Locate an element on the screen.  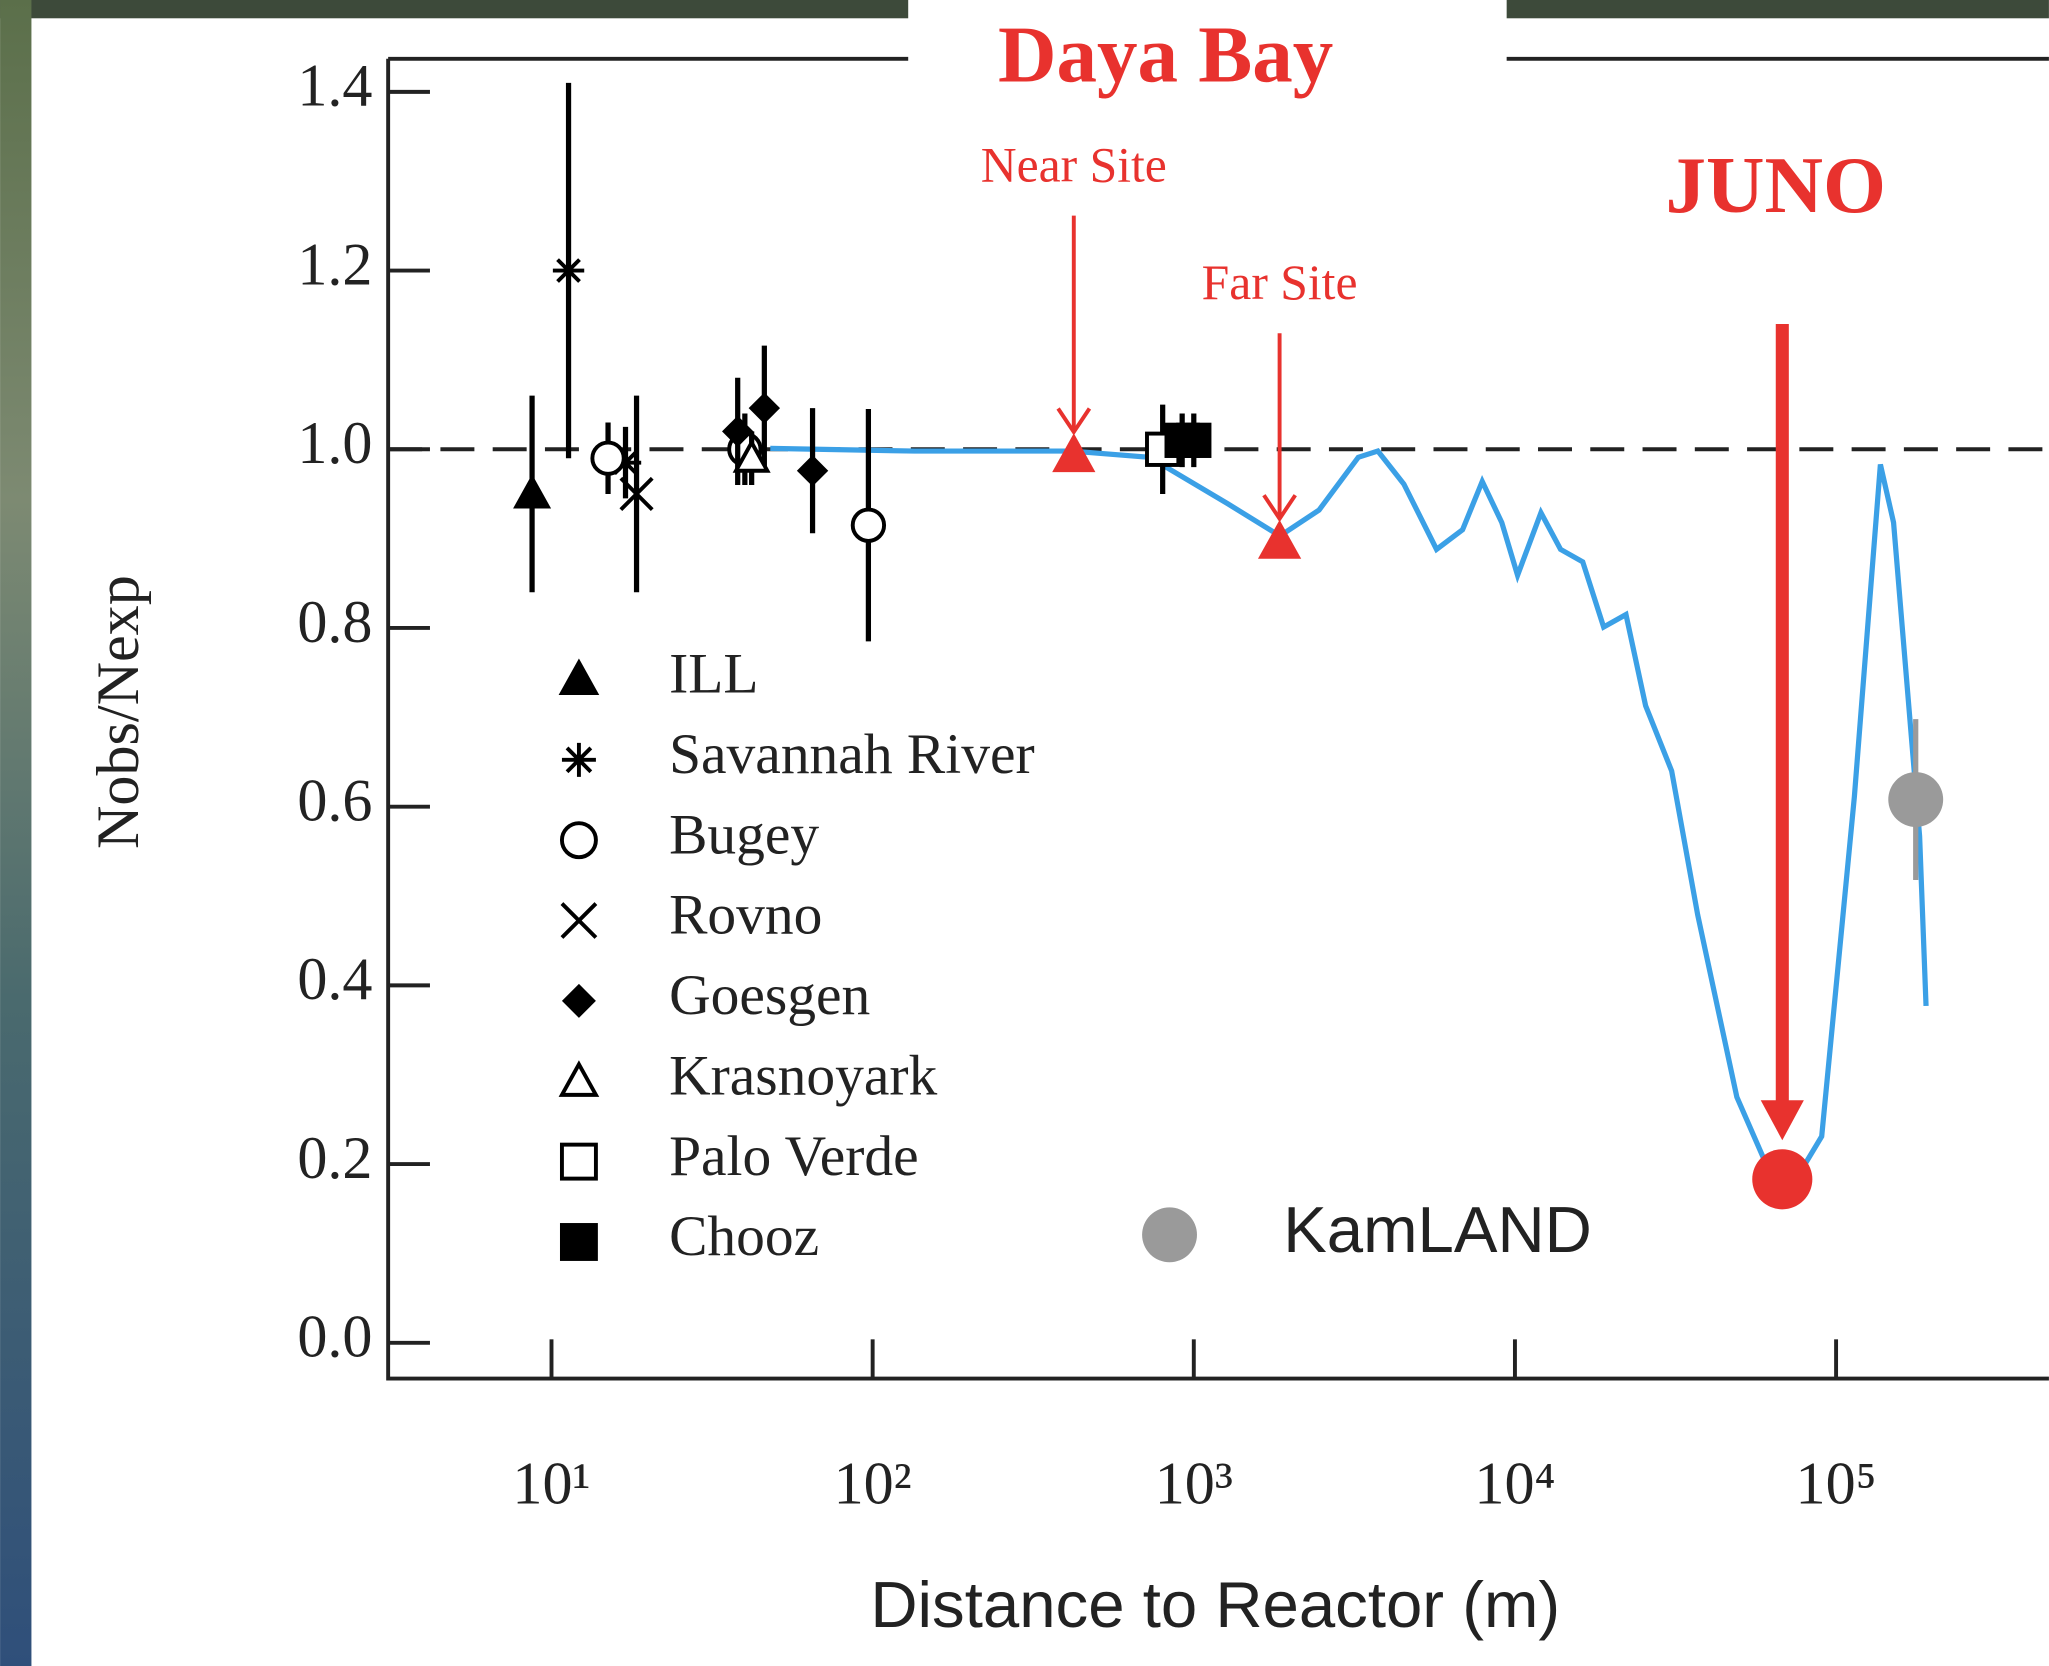
legend-label: Chooz is located at coordinates (744, 1236).